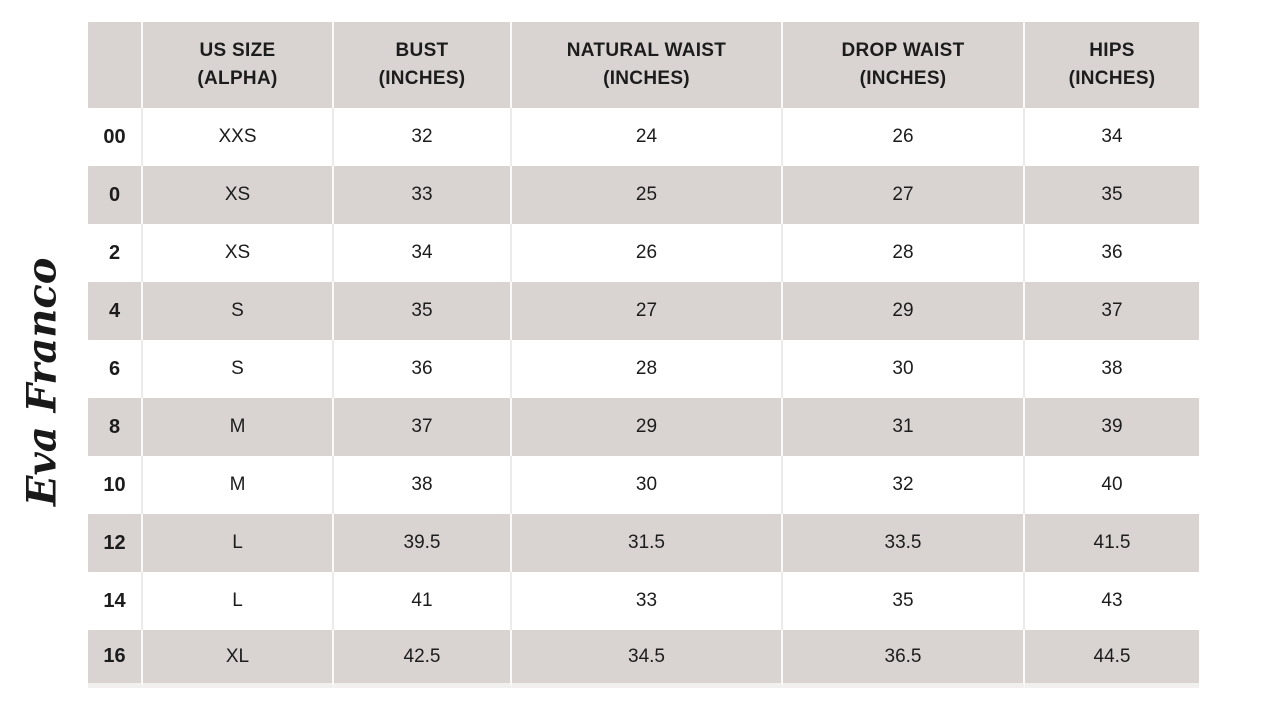  What do you see at coordinates (115, 253) in the screenshot?
I see `us-size-cell: 2` at bounding box center [115, 253].